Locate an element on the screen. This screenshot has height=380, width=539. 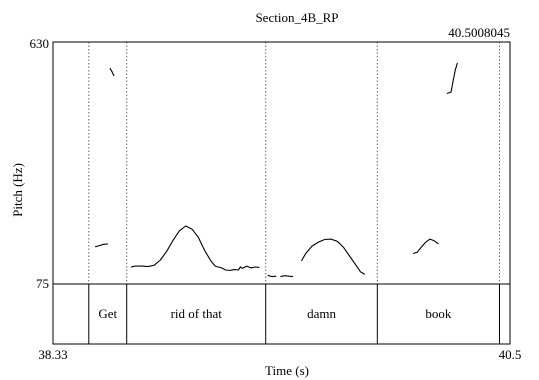
interval-label-3: damn is located at coordinates (321, 313).